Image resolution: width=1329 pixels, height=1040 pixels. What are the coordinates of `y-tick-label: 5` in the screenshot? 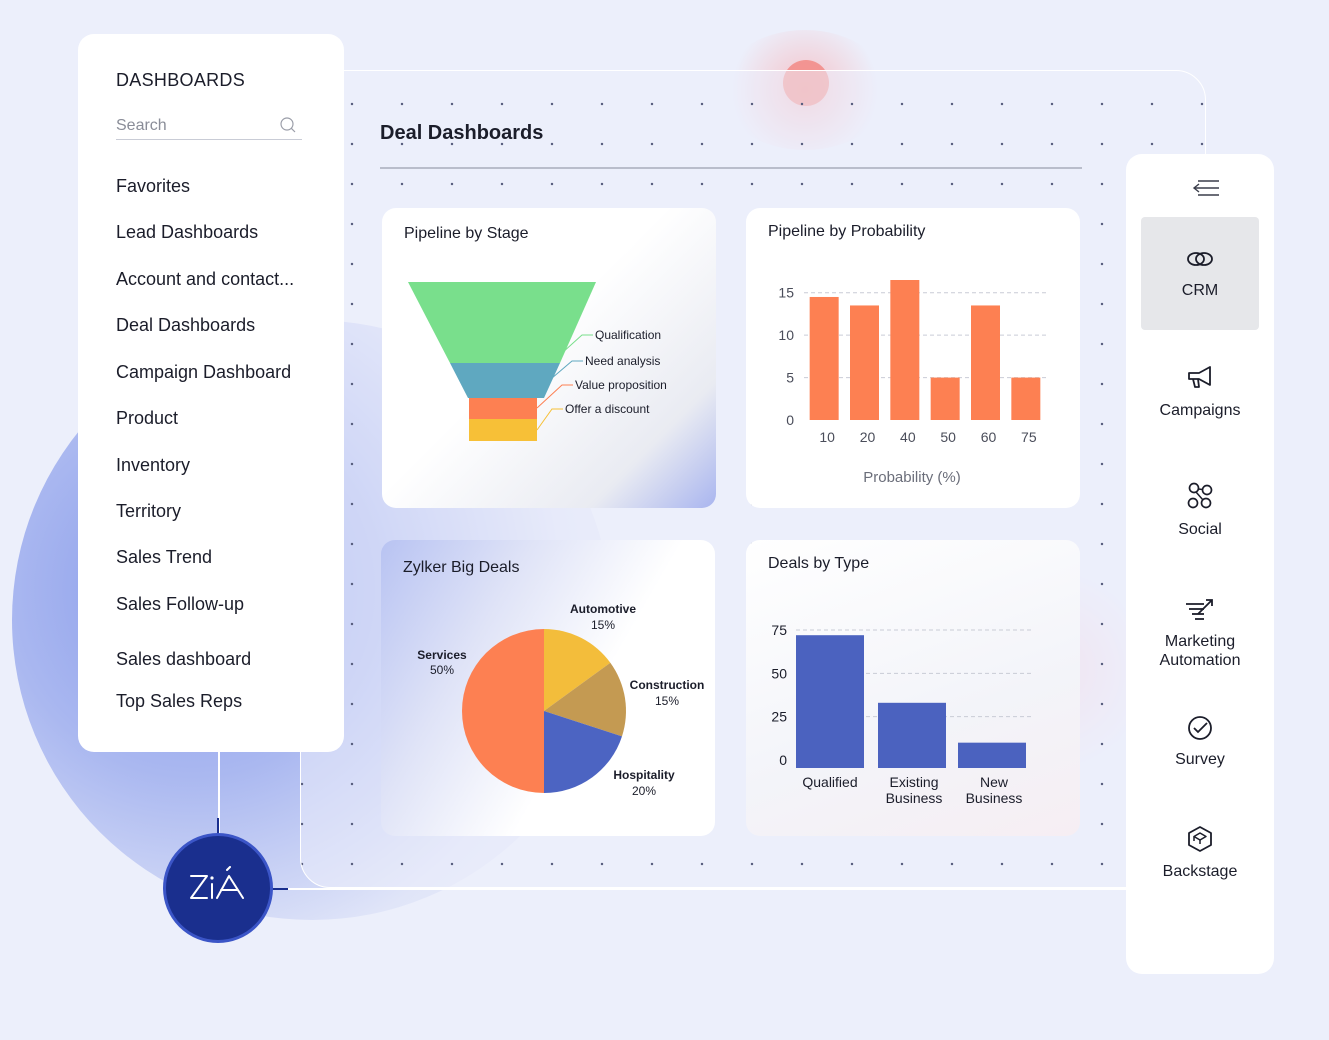 It's located at (790, 378).